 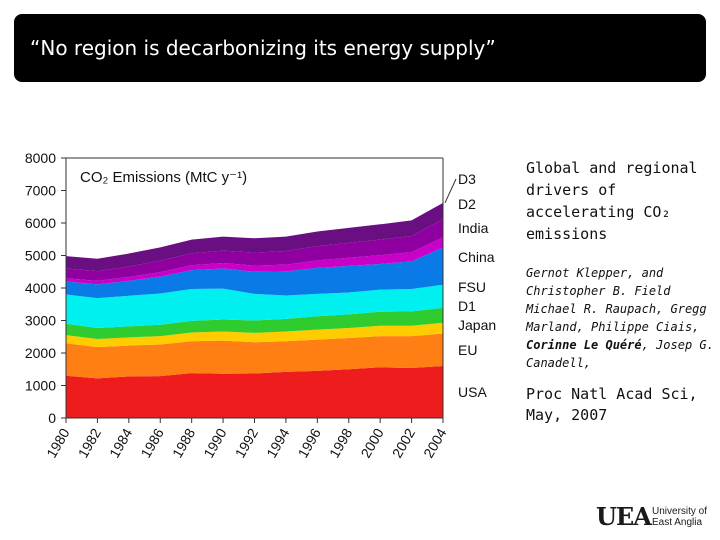 I want to click on area-eu, so click(x=254, y=356).